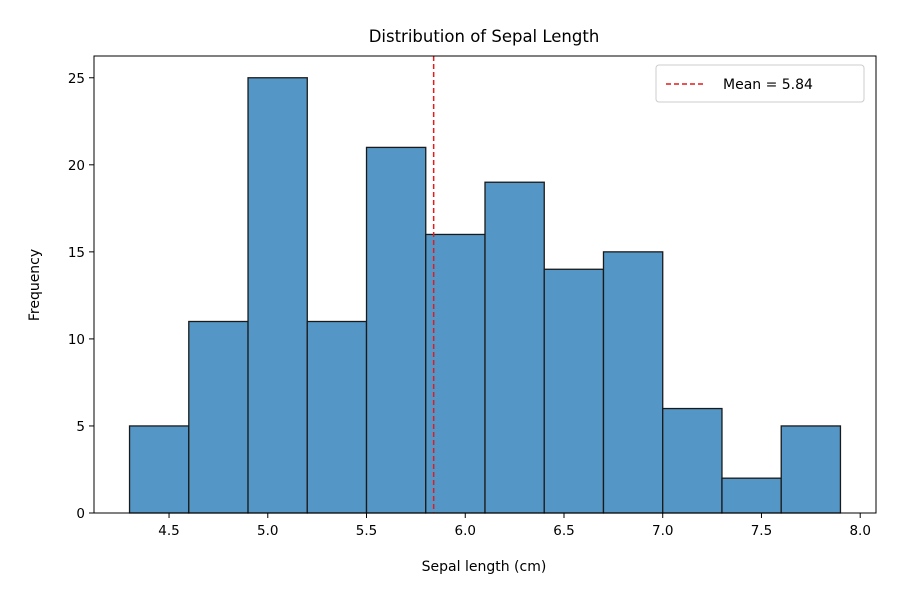  What do you see at coordinates (859, 531) in the screenshot?
I see `x-tick-label: 8.0` at bounding box center [859, 531].